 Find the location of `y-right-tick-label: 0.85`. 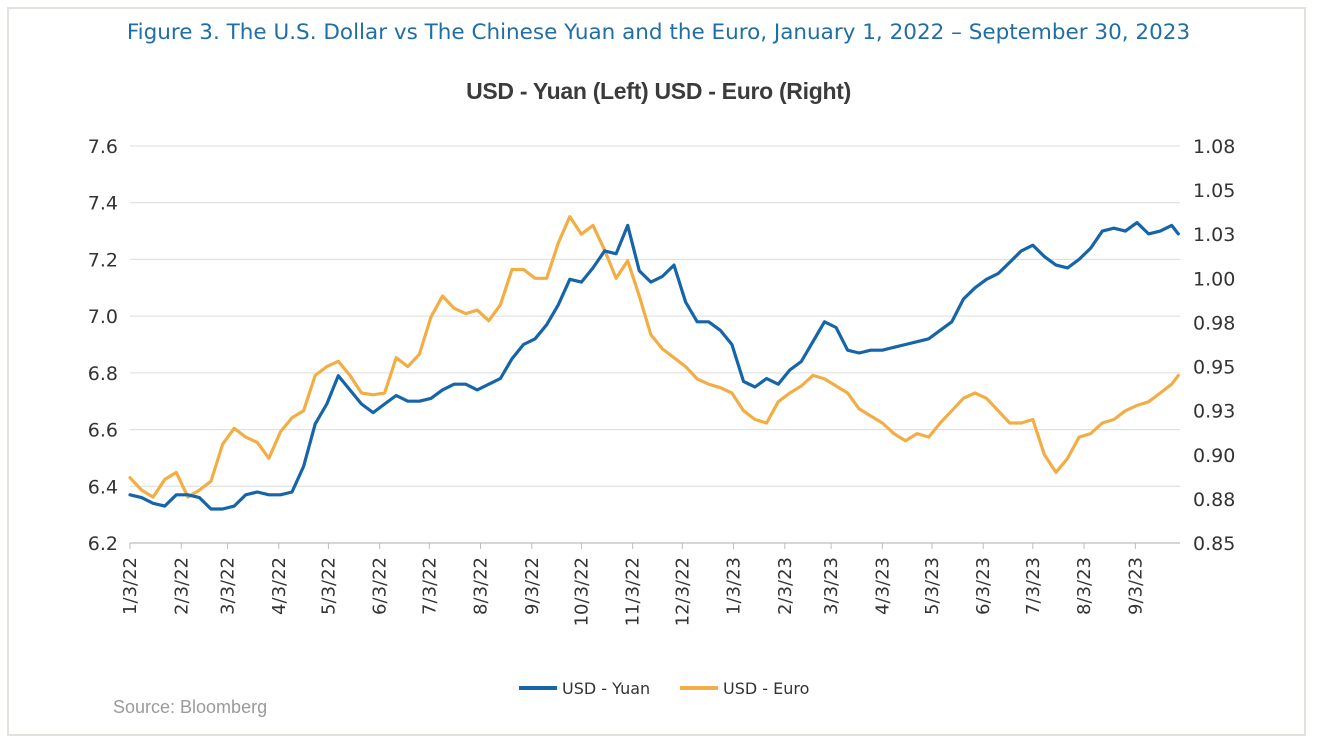

y-right-tick-label: 0.85 is located at coordinates (1214, 544).